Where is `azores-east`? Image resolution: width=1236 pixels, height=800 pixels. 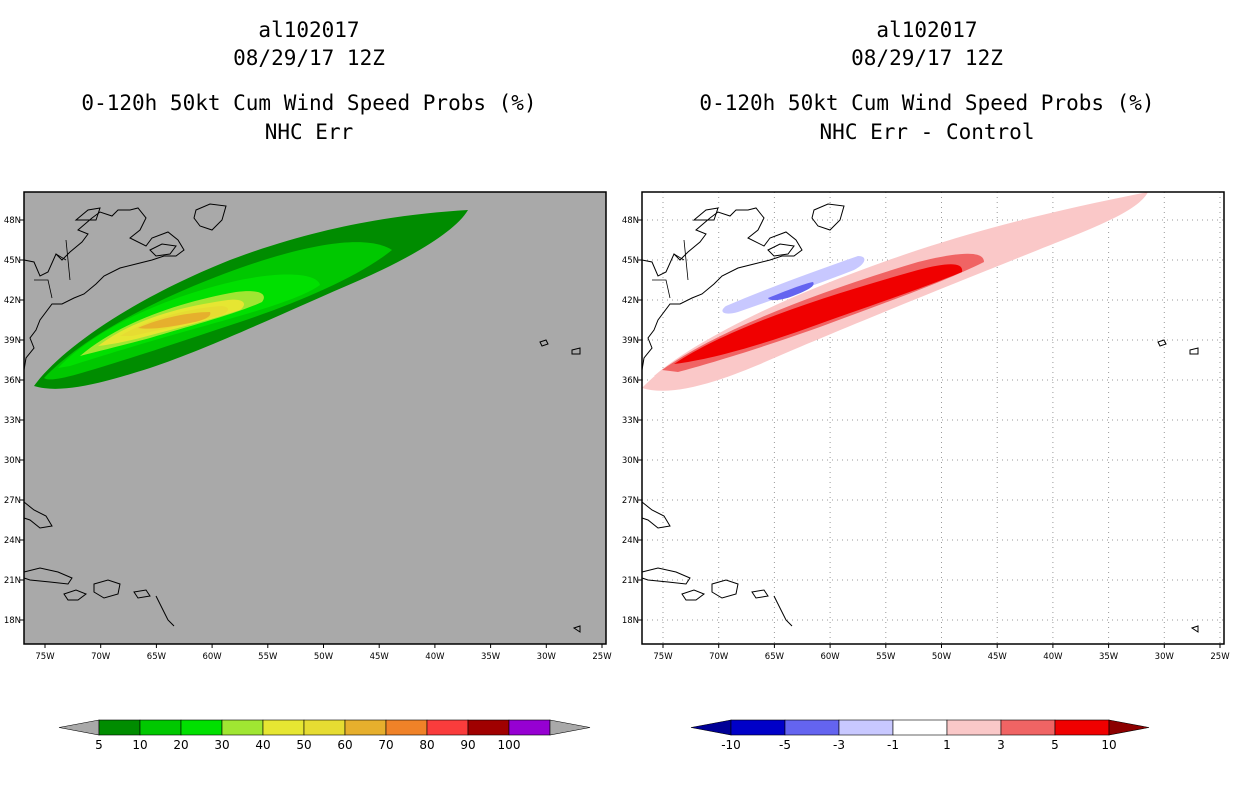
azores-east is located at coordinates (1194, 351).